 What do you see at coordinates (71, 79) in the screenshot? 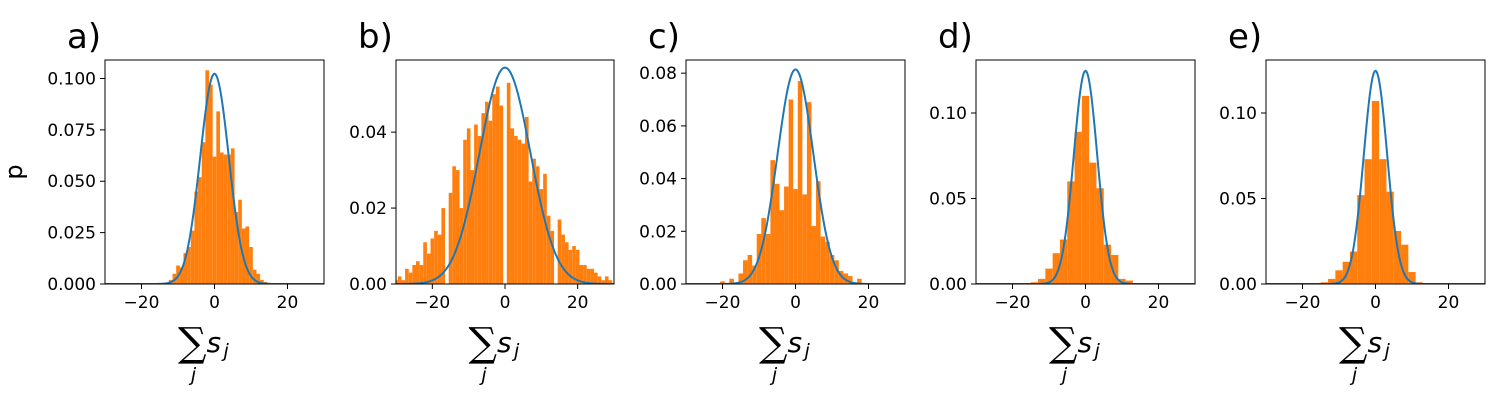
I see `y-tick-label: 0.100` at bounding box center [71, 79].